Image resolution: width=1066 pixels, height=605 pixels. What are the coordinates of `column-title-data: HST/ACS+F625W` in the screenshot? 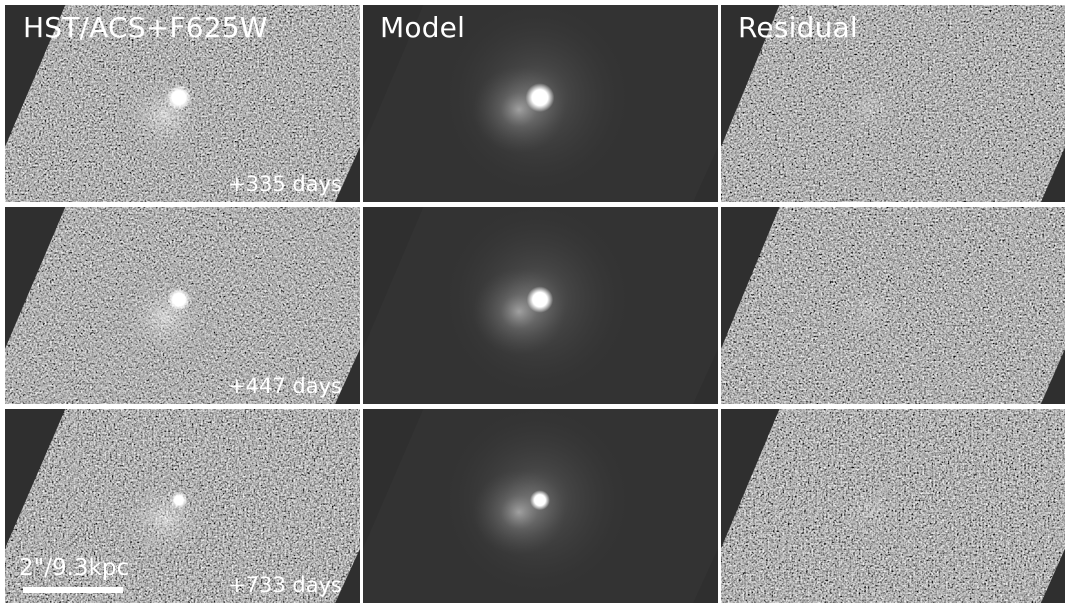 It's located at (145, 27).